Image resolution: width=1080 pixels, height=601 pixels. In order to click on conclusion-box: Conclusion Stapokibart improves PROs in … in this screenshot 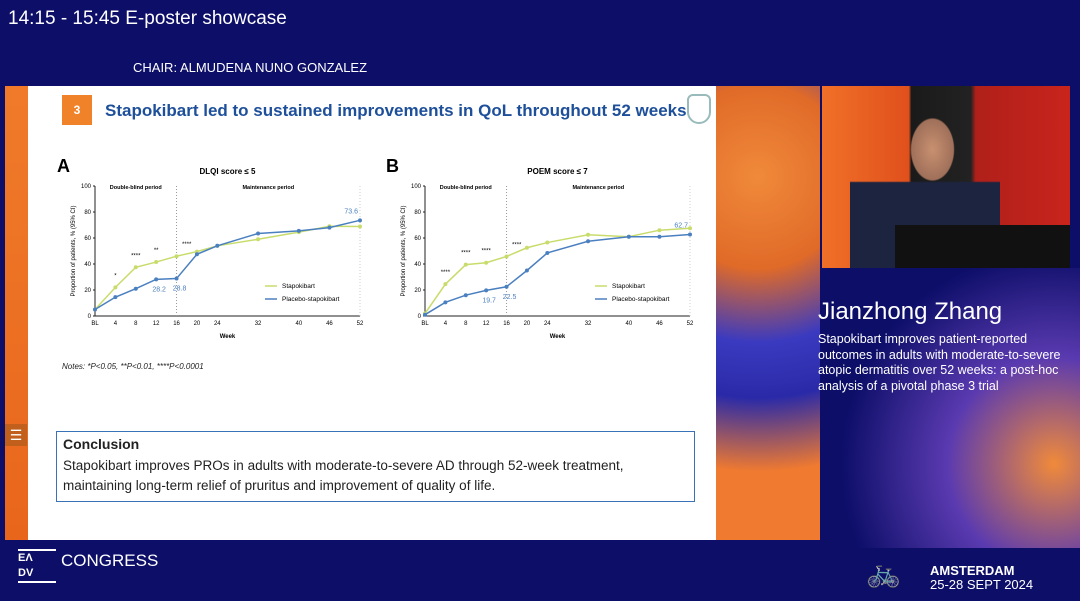, I will do `click(375, 466)`.